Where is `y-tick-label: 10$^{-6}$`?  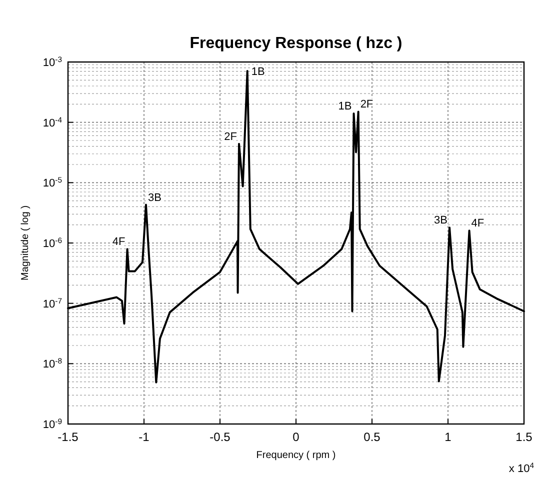
y-tick-label: 10$^{-6}$ is located at coordinates (52, 243).